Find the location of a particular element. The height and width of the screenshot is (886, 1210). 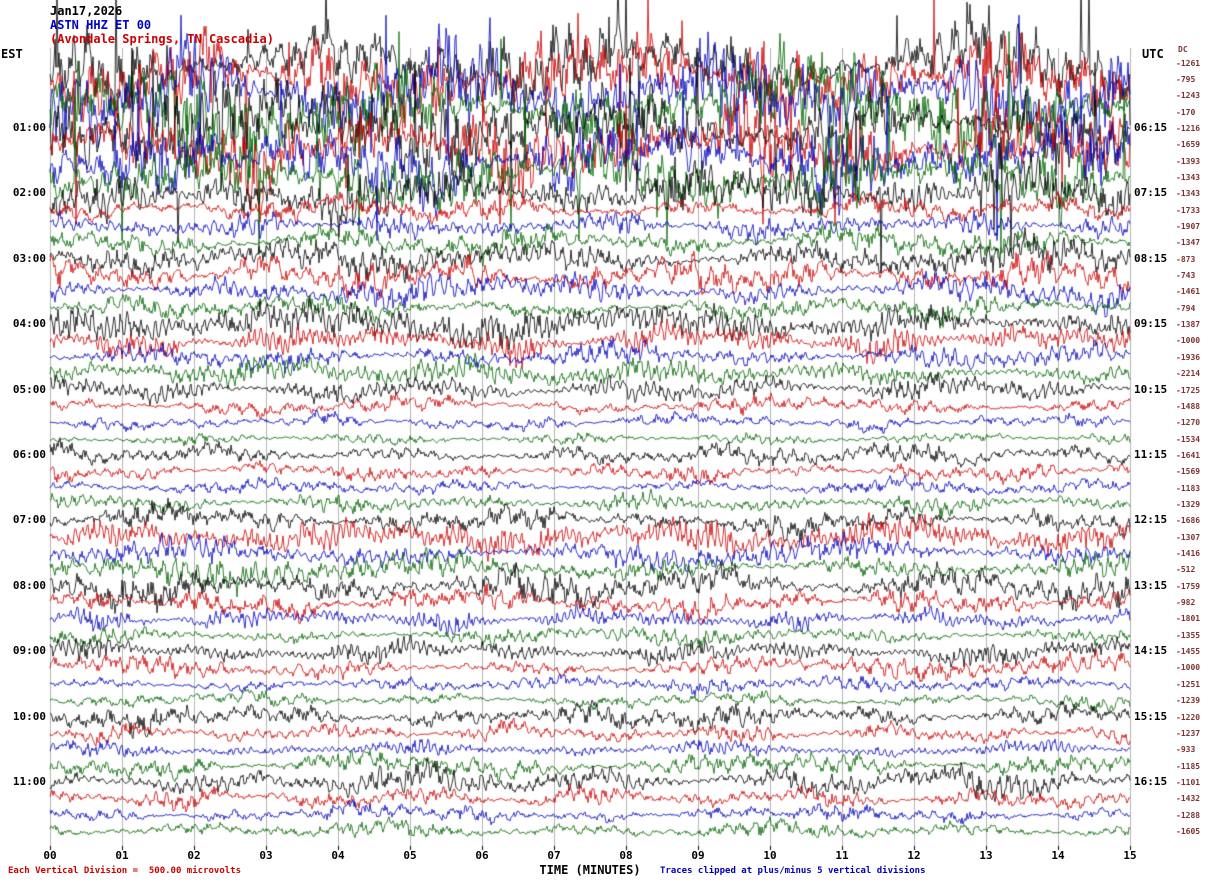

dc-offset-value: -1261 is located at coordinates (1188, 63).